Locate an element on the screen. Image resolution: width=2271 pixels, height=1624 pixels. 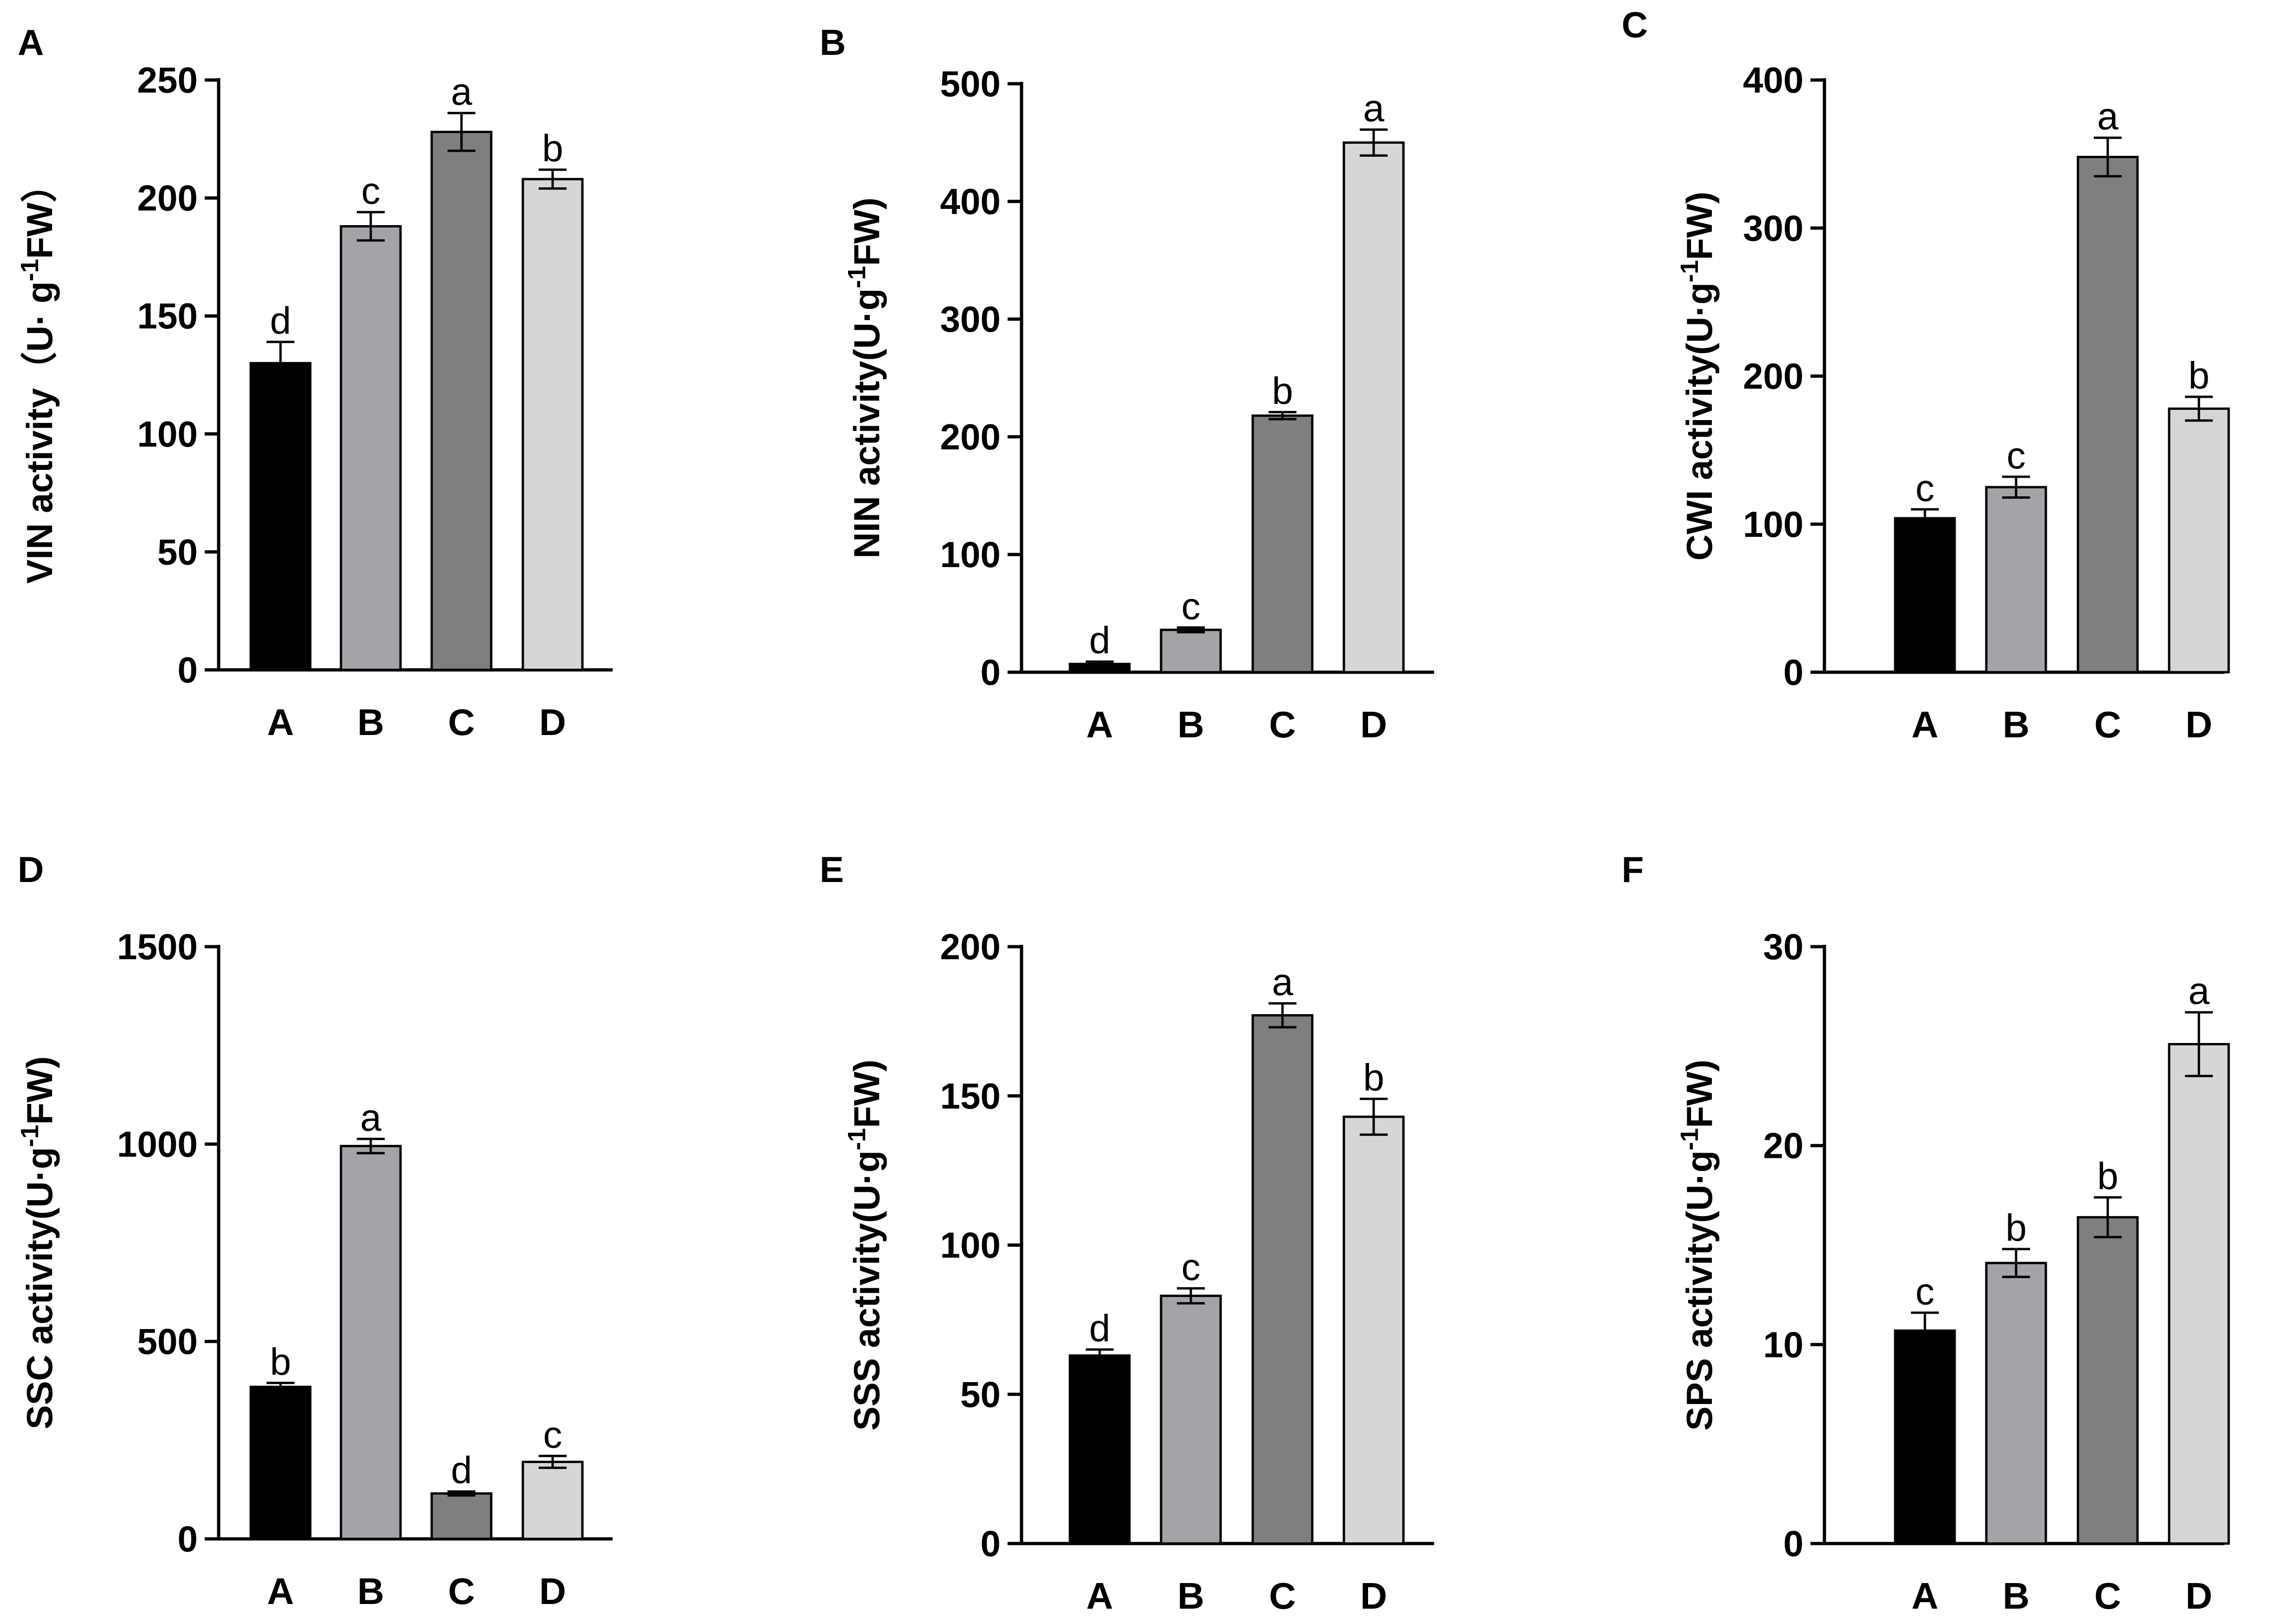
y-tick-label: 10 is located at coordinates (1783, 1344).